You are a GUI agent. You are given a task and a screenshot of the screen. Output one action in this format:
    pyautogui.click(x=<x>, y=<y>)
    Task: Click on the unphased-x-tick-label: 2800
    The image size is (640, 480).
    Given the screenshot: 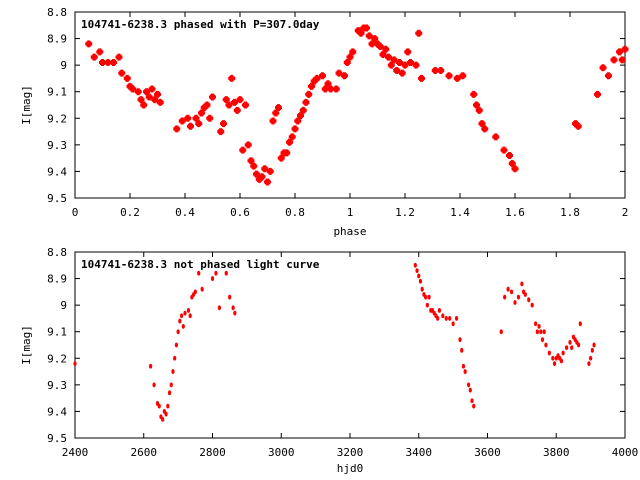 What is the action you would take?
    pyautogui.click(x=212, y=452)
    